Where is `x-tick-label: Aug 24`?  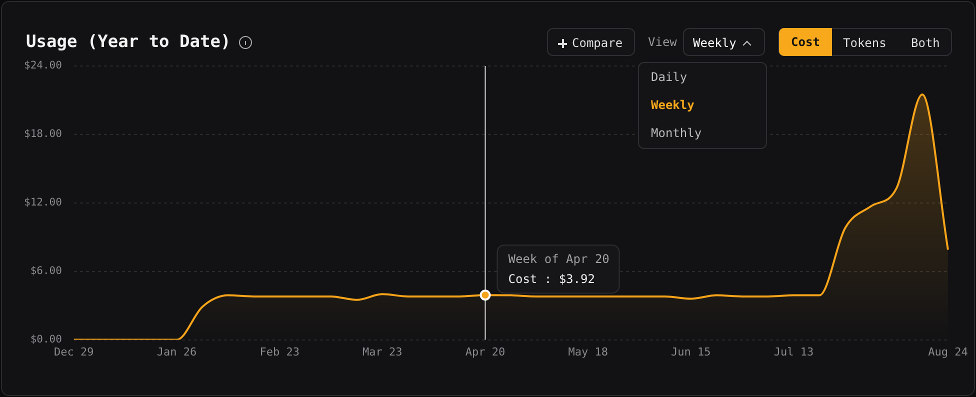 x-tick-label: Aug 24 is located at coordinates (948, 351).